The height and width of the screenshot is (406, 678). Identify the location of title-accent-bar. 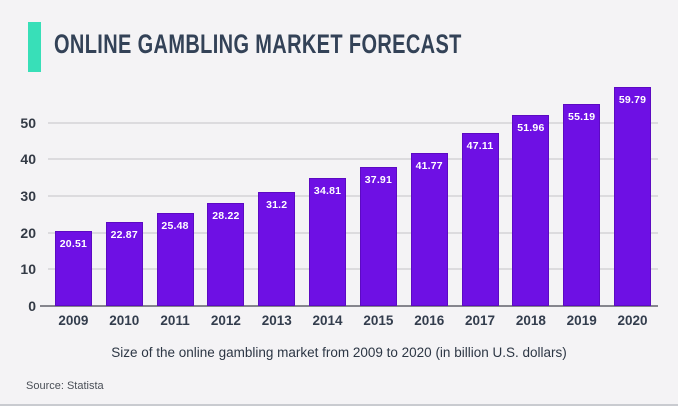
(34, 47).